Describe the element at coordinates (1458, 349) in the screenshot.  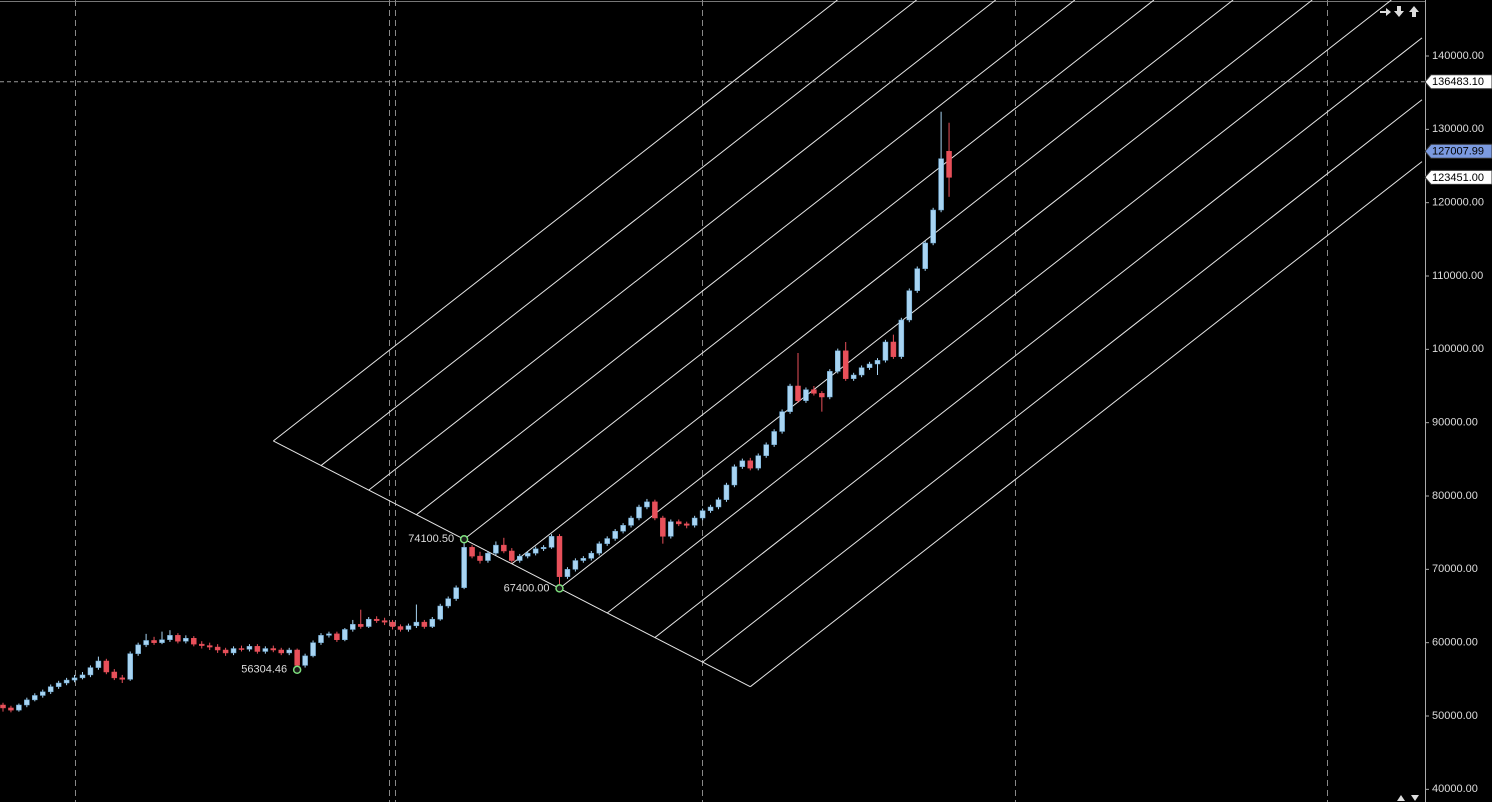
I see `y-tick-label: 100000.00` at that location.